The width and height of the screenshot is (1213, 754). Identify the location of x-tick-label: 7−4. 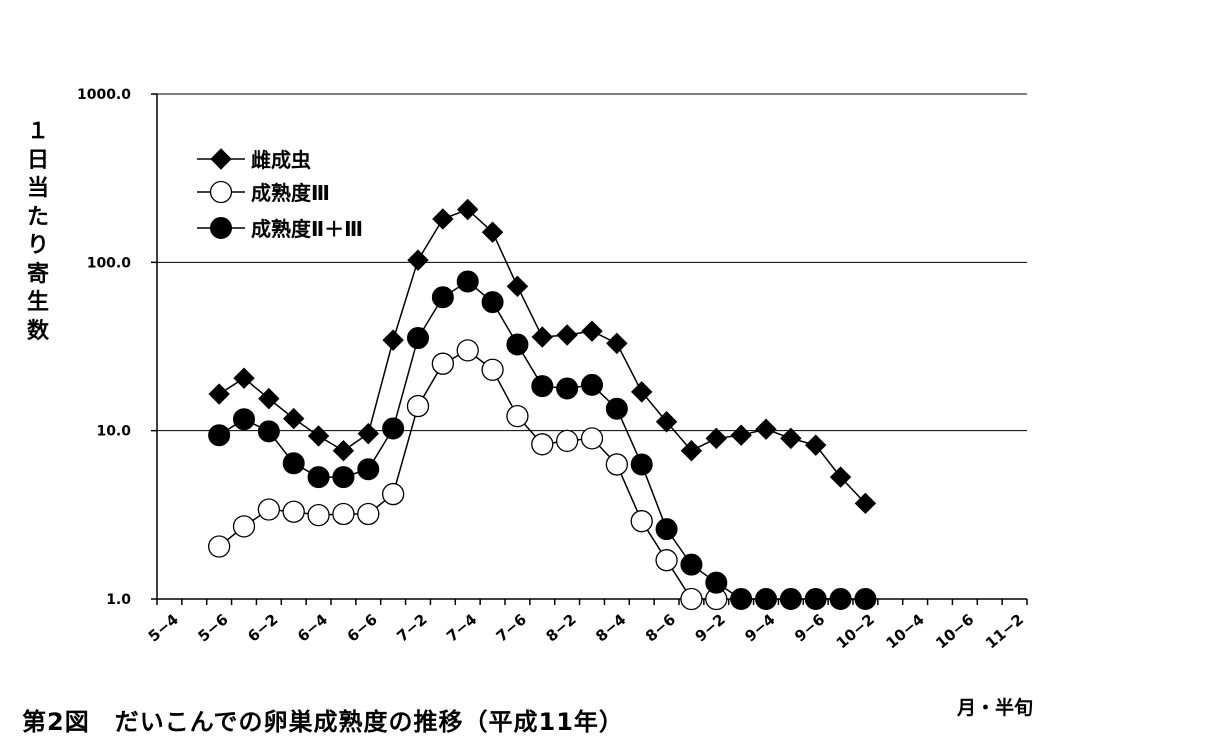
(461, 627).